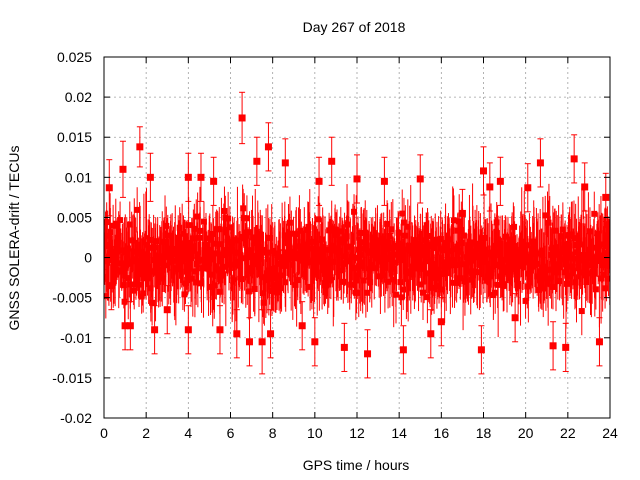 The image size is (640, 480). I want to click on y-tick-label: 0.015, so click(74, 137).